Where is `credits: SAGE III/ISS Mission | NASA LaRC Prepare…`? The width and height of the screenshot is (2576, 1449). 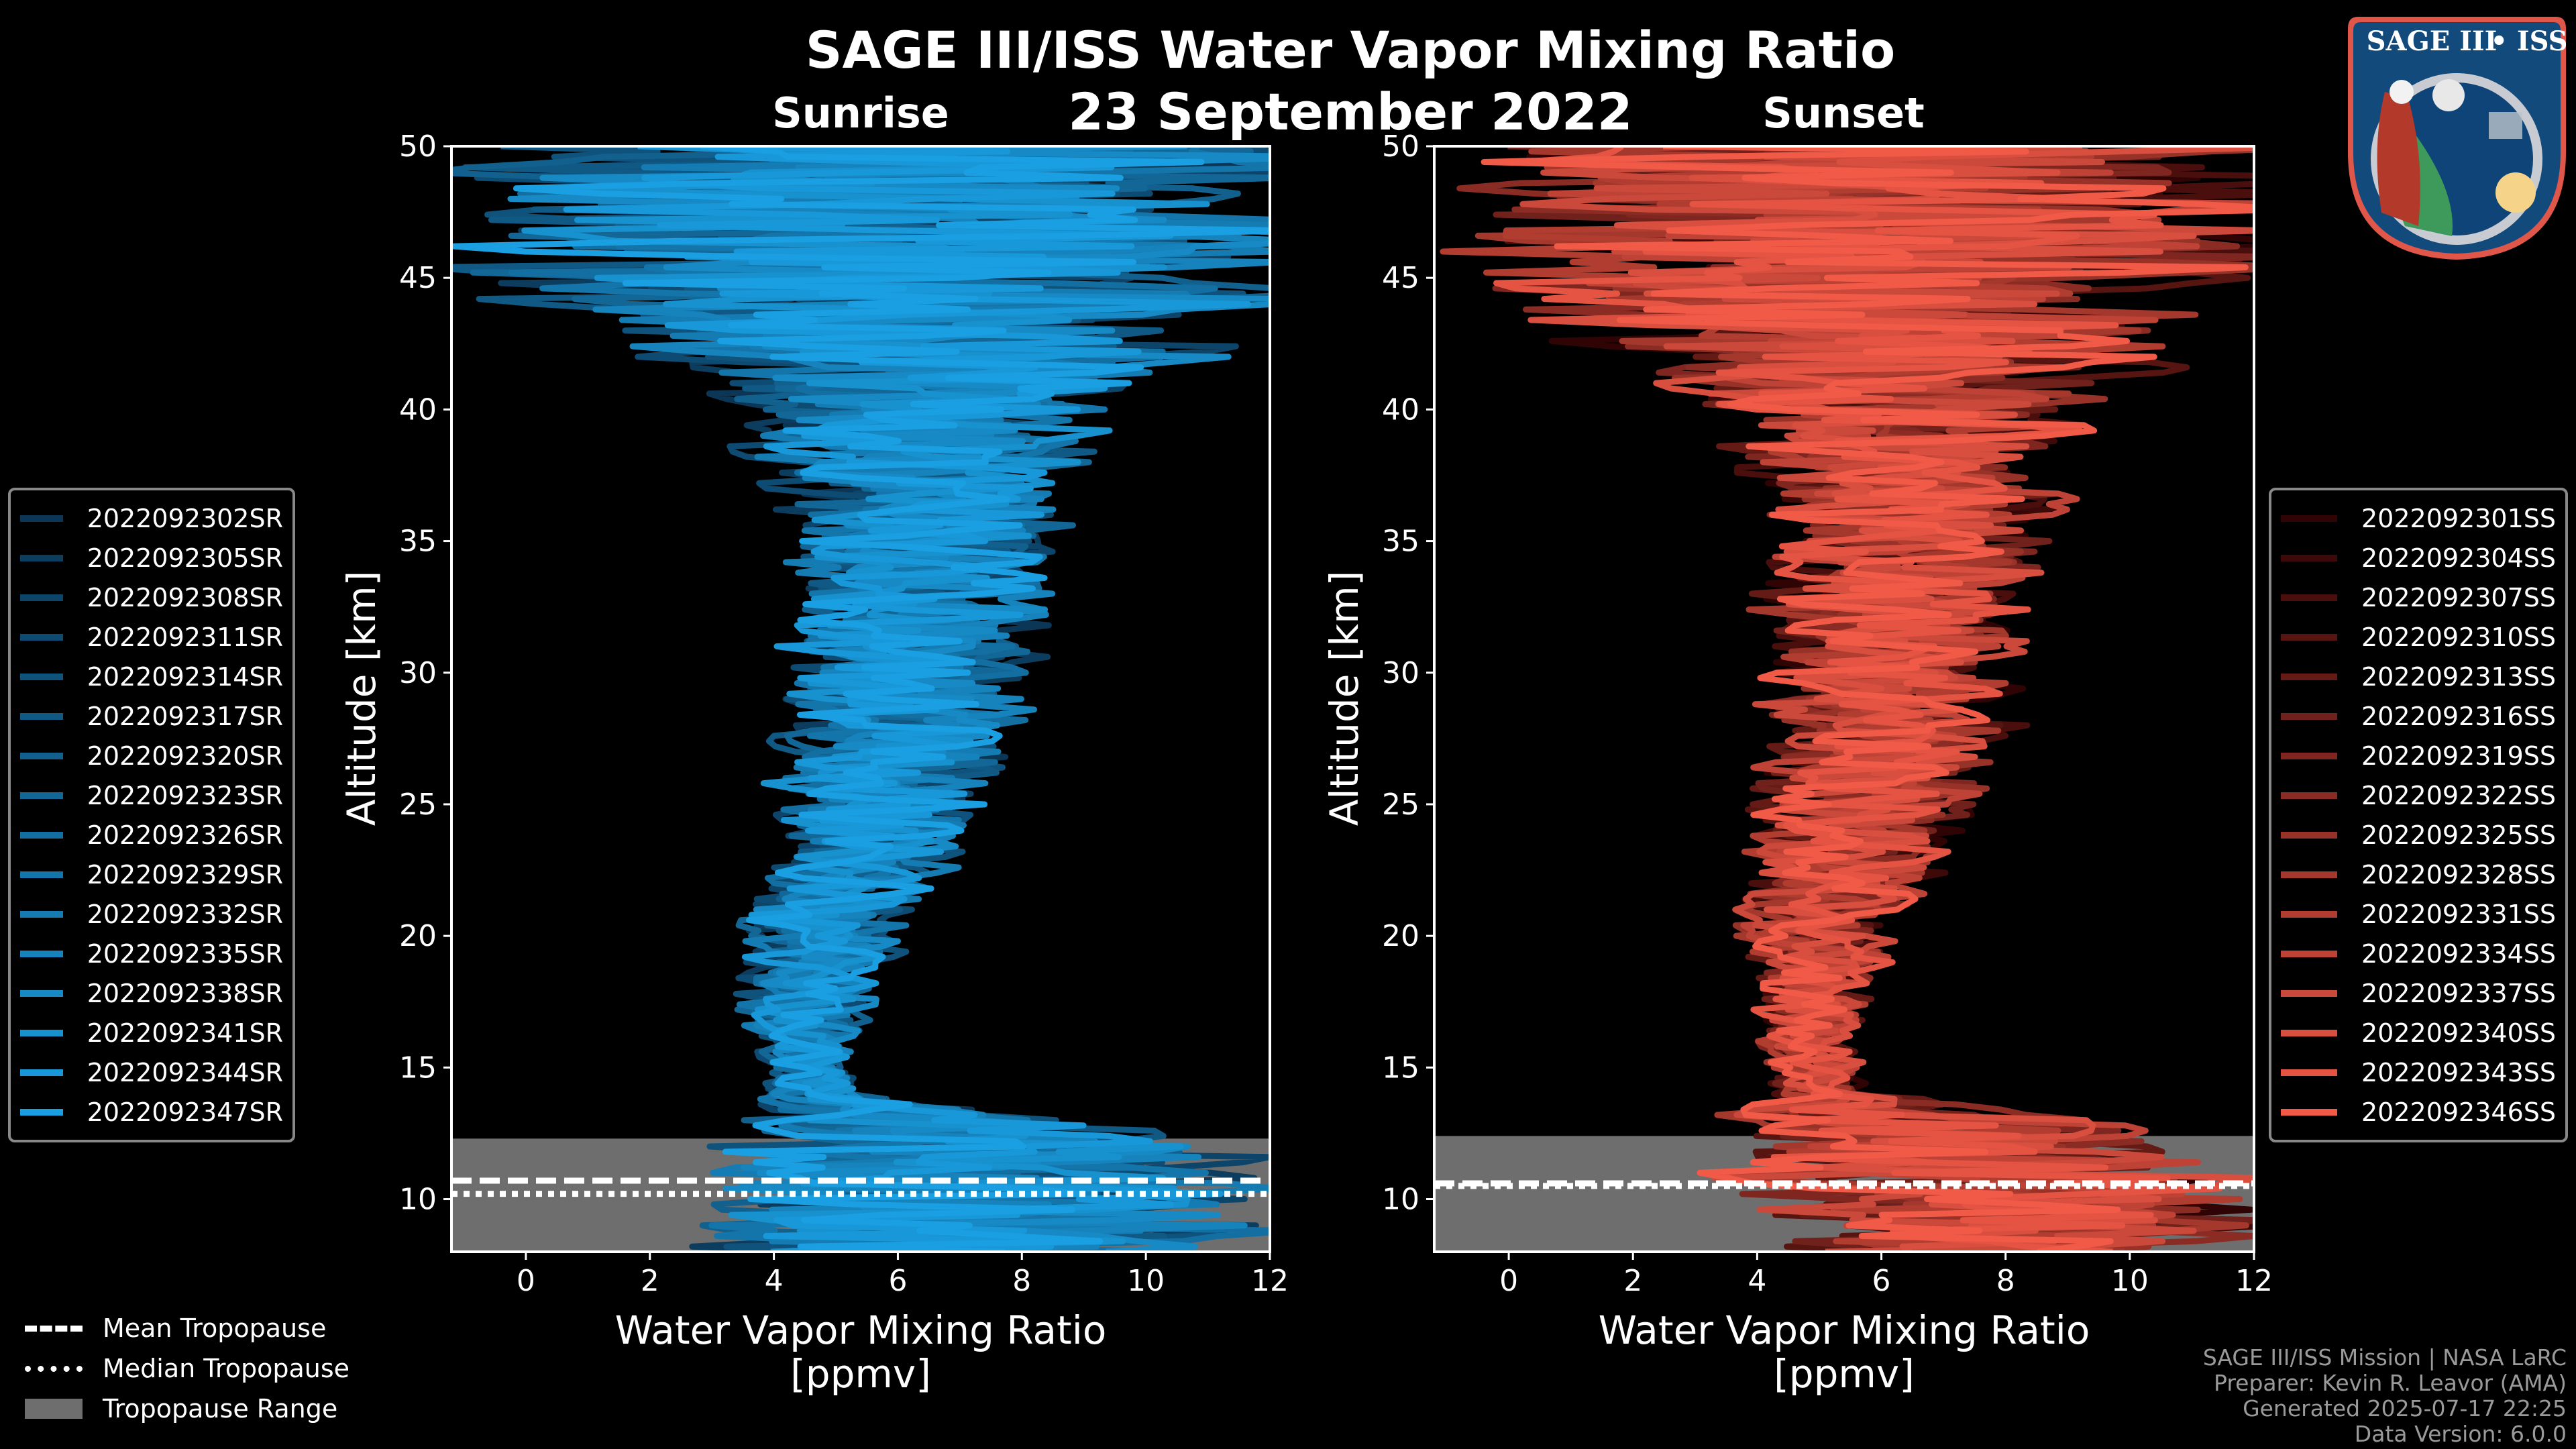 credits: SAGE III/ISS Mission | NASA LaRC Prepare… is located at coordinates (2385, 1396).